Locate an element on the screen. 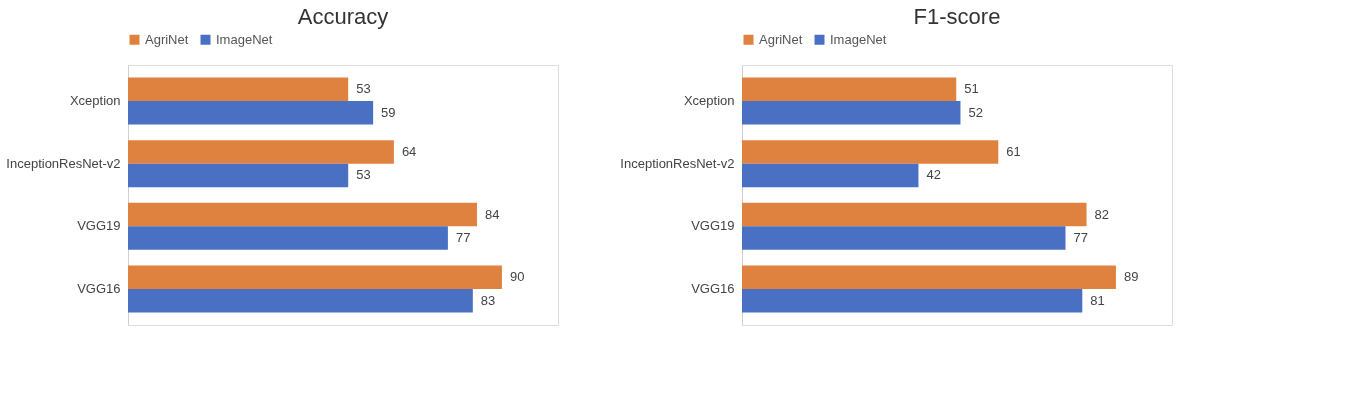  data-label: 51 is located at coordinates (971, 89).